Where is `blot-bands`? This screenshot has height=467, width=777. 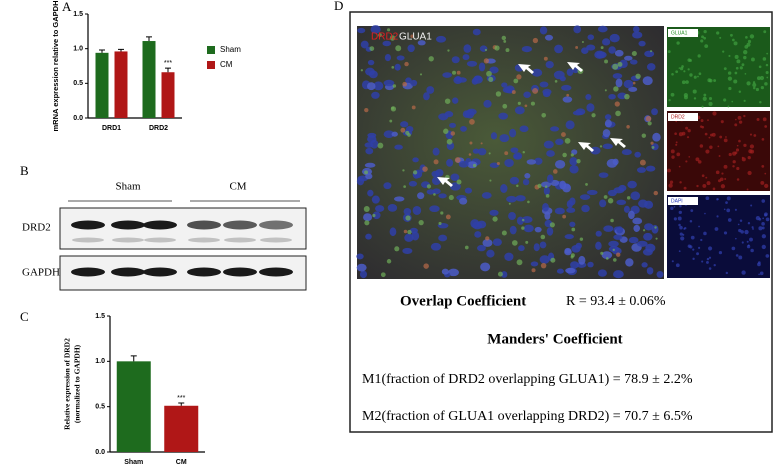
blot-bands is located at coordinates (182, 248).